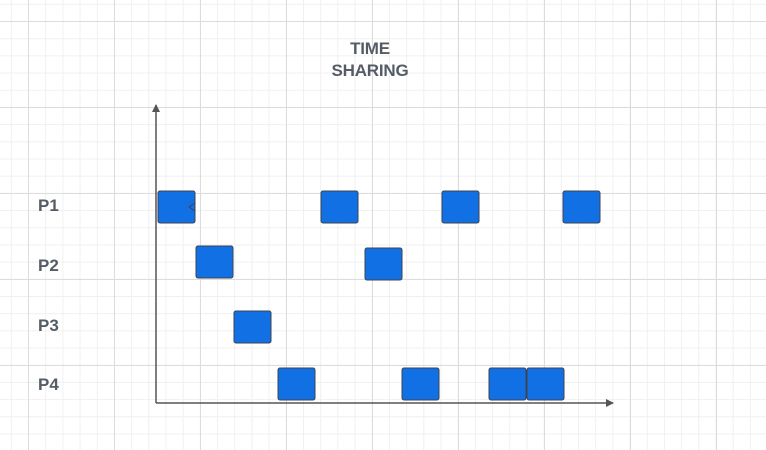 This screenshot has width=766, height=450. What do you see at coordinates (370, 70) in the screenshot?
I see `title-line-2: SHARING` at bounding box center [370, 70].